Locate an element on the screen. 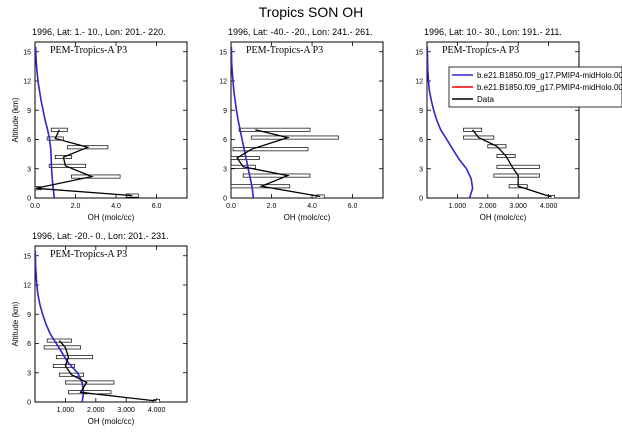  panel-title: 1996, Lat: -20.- 0., Lon: 201.- 231. is located at coordinates (100, 236).